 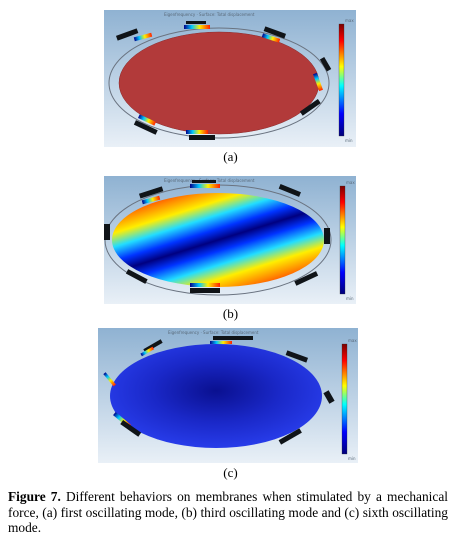 What do you see at coordinates (230, 313) in the screenshot?
I see `panel-label-b: (b)` at bounding box center [230, 313].